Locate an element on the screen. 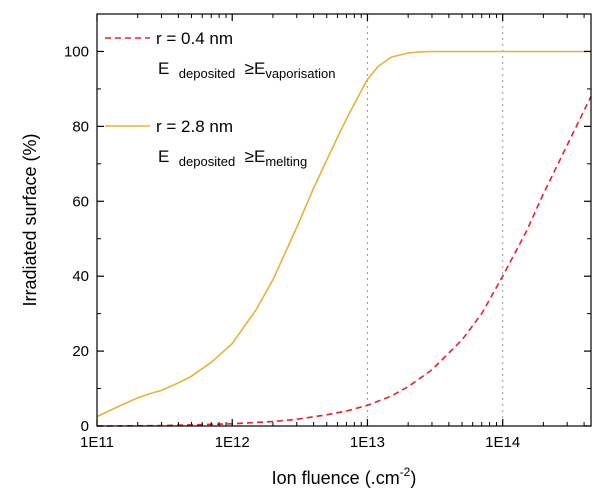 Image resolution: width=604 pixels, height=497 pixels. legend-annotation-0: E deposited ≥Evaporisation is located at coordinates (246, 70).